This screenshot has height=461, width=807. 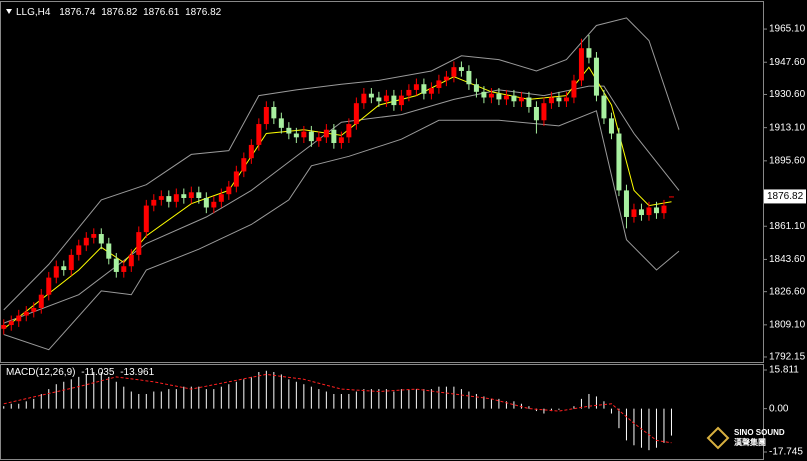 I want to click on symbol: LLG,H4, so click(x=33, y=12).